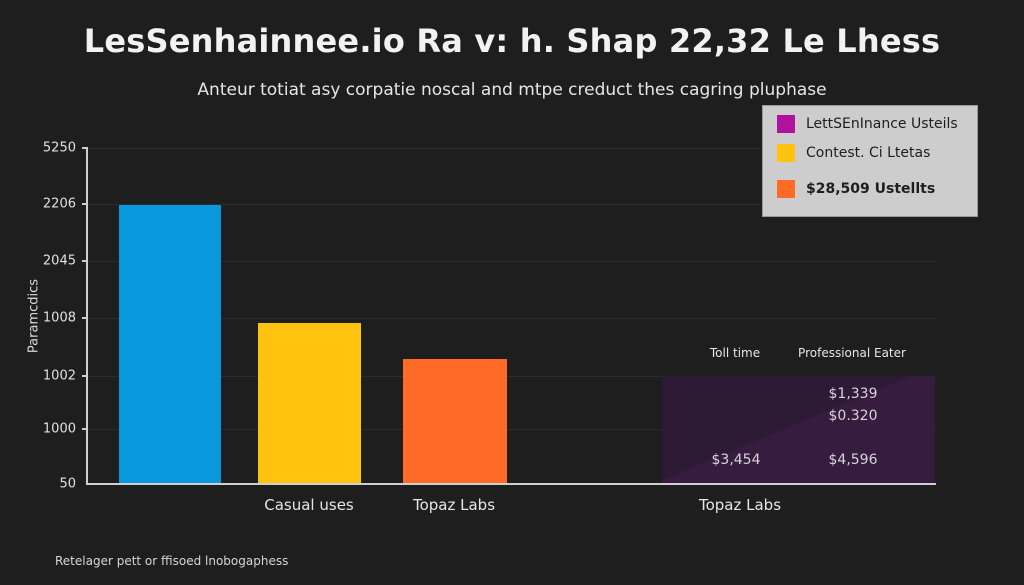 This screenshot has height=585, width=1024. What do you see at coordinates (309, 505) in the screenshot?
I see `x-label-casual-uses: Casual uses` at bounding box center [309, 505].